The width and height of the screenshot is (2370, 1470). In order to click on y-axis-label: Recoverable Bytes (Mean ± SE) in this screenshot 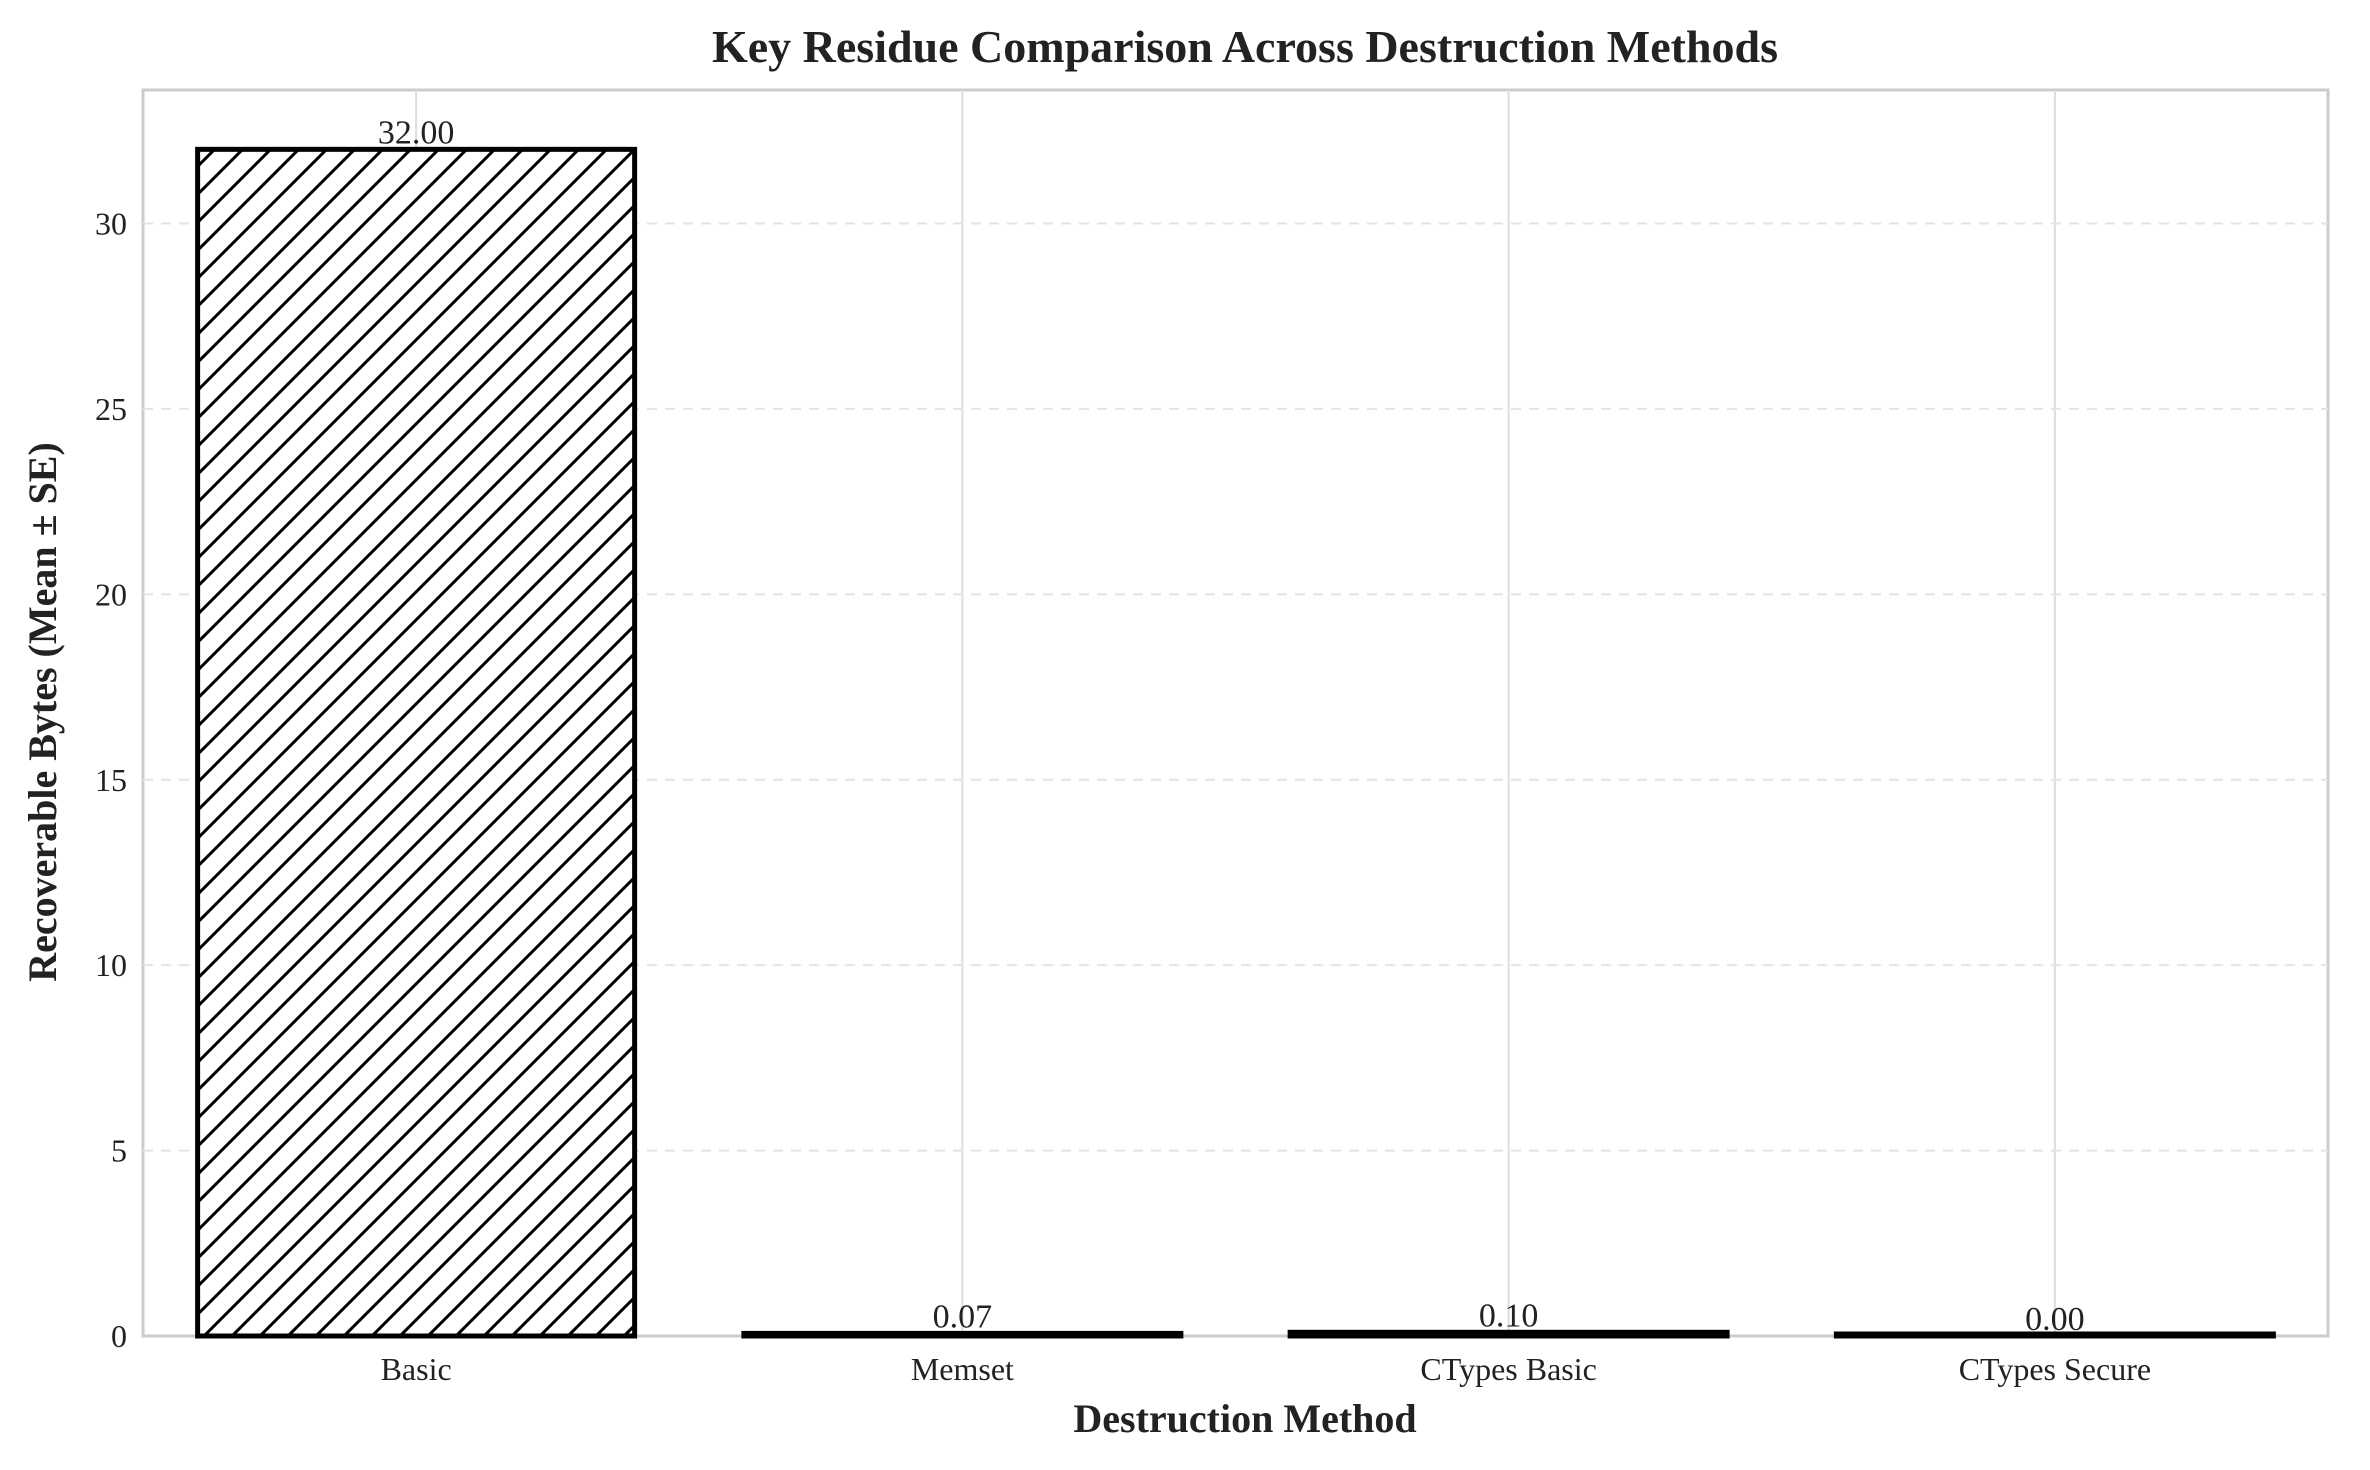, I will do `click(42, 712)`.